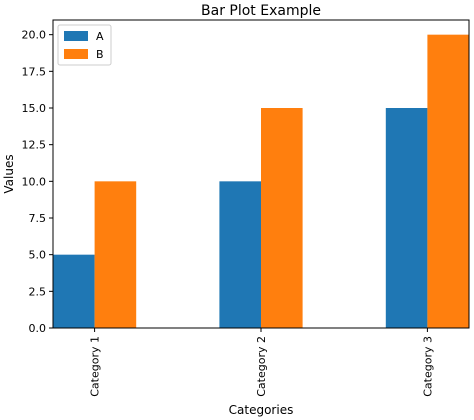  I want to click on legend-label-b: B, so click(100, 54).